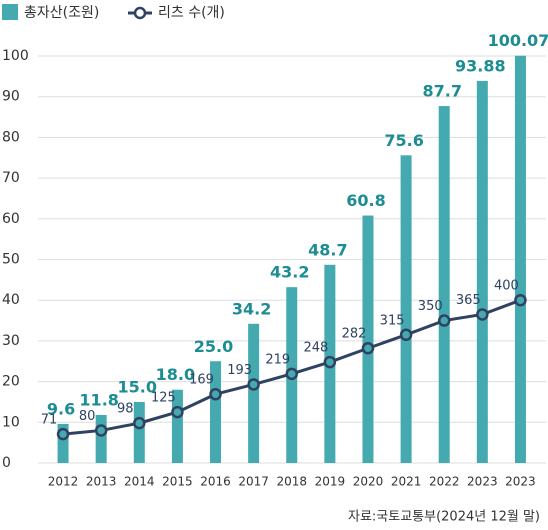 The width and height of the screenshot is (548, 530). I want to click on line-value-label: 98, so click(125, 409).